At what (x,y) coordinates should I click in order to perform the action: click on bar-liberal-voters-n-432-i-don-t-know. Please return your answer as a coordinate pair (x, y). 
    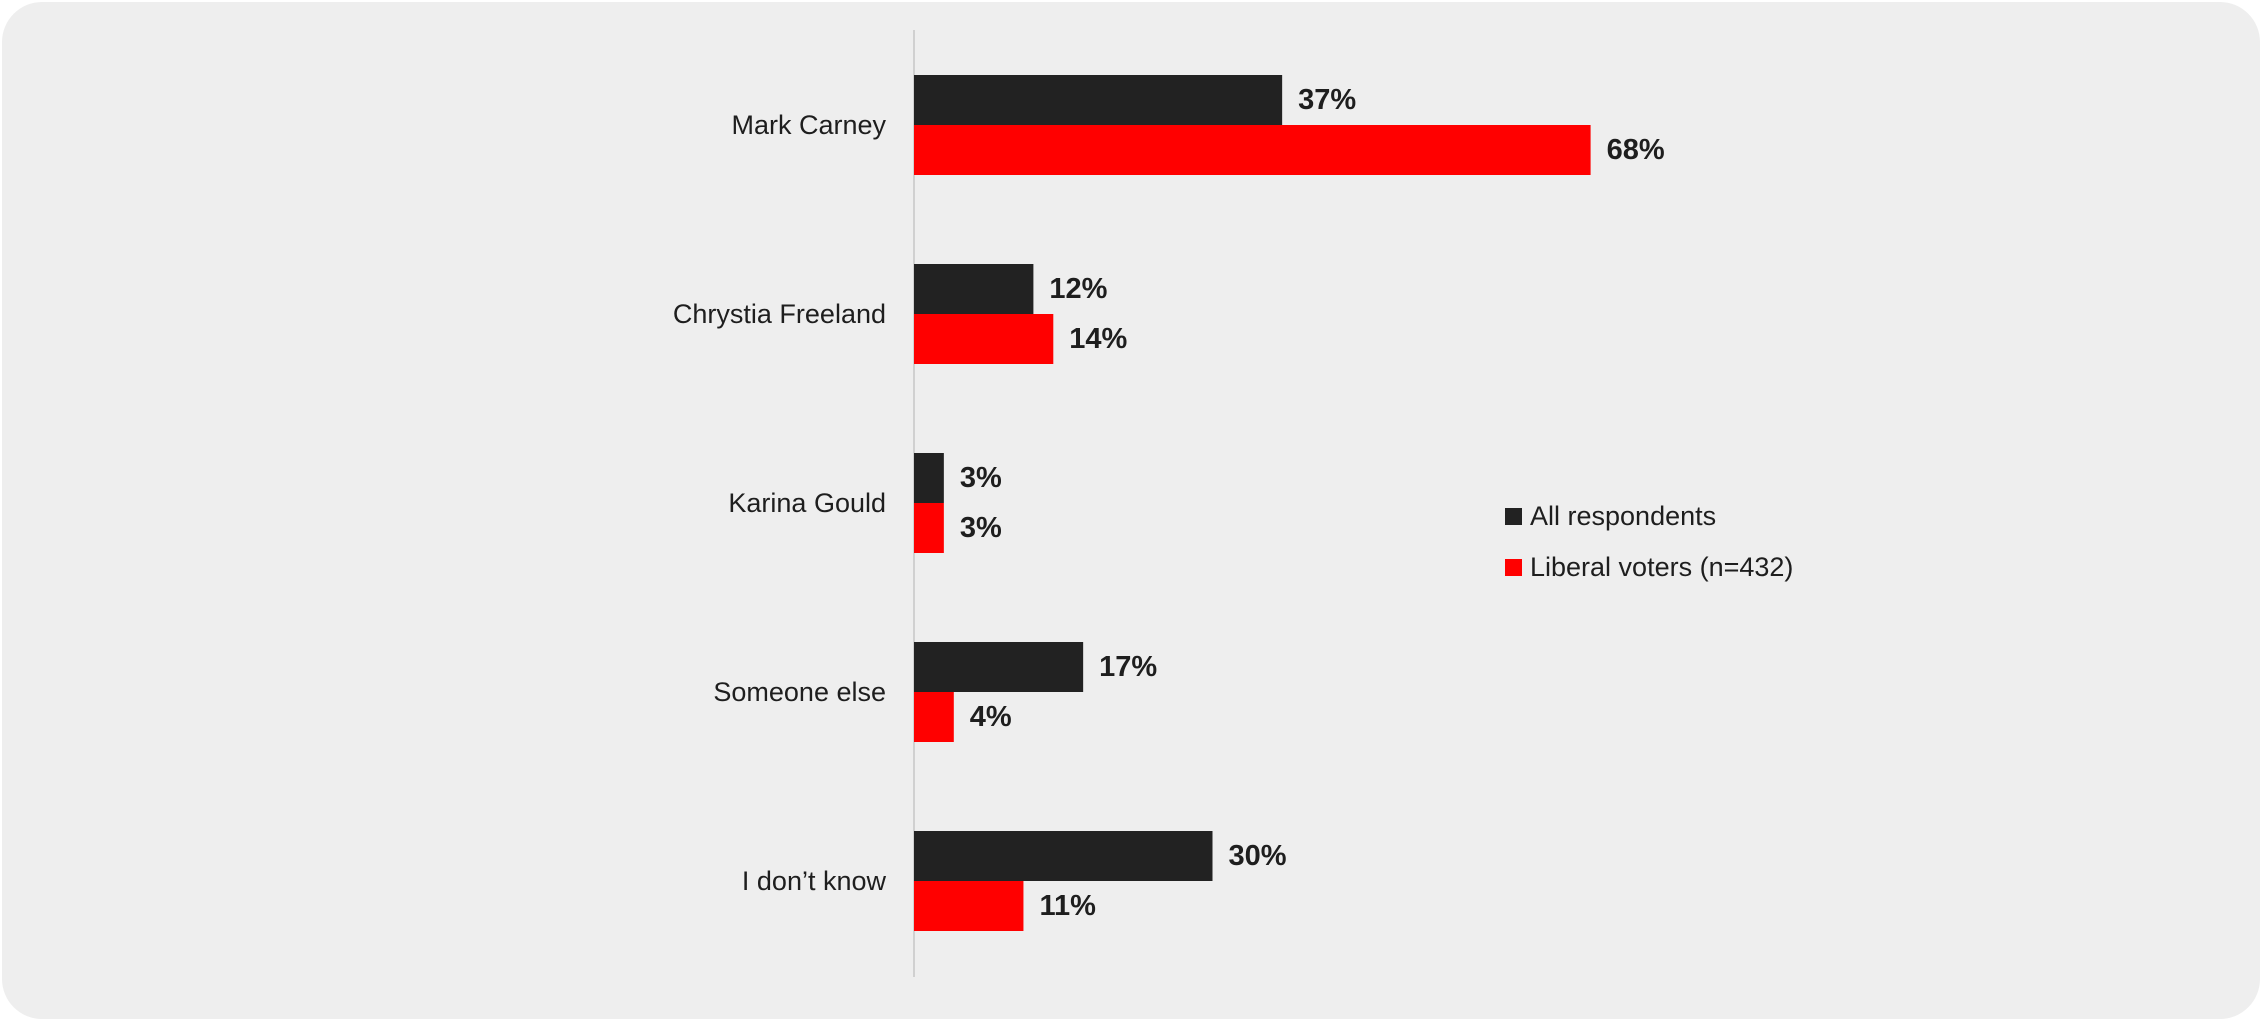
    Looking at the image, I should click on (969, 906).